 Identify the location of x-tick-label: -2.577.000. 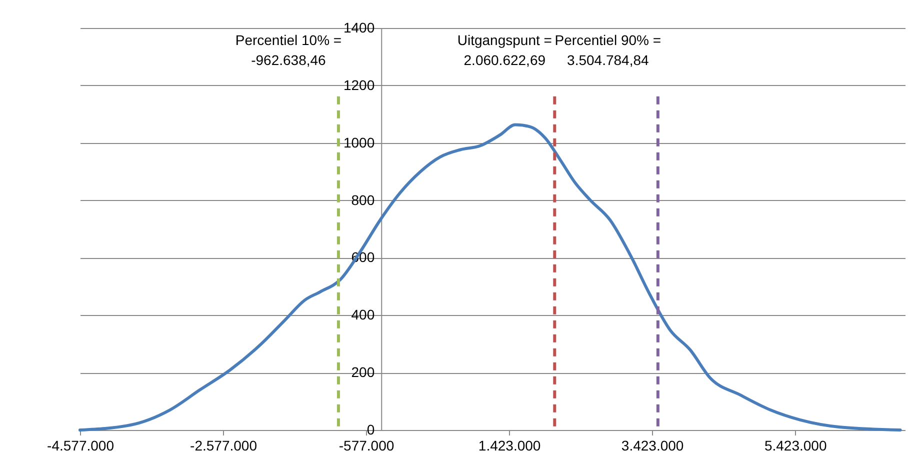
(224, 446).